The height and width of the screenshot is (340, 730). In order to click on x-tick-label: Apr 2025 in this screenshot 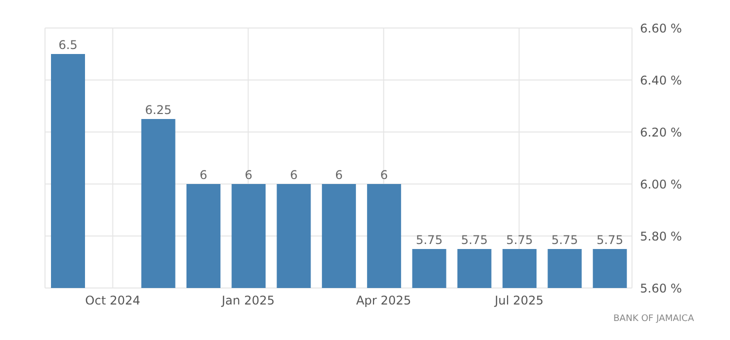, I will do `click(384, 301)`.